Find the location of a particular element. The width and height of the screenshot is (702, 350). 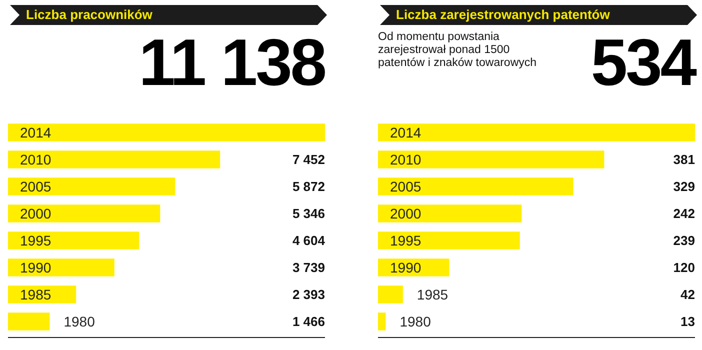

data-label: 381 is located at coordinates (684, 160).